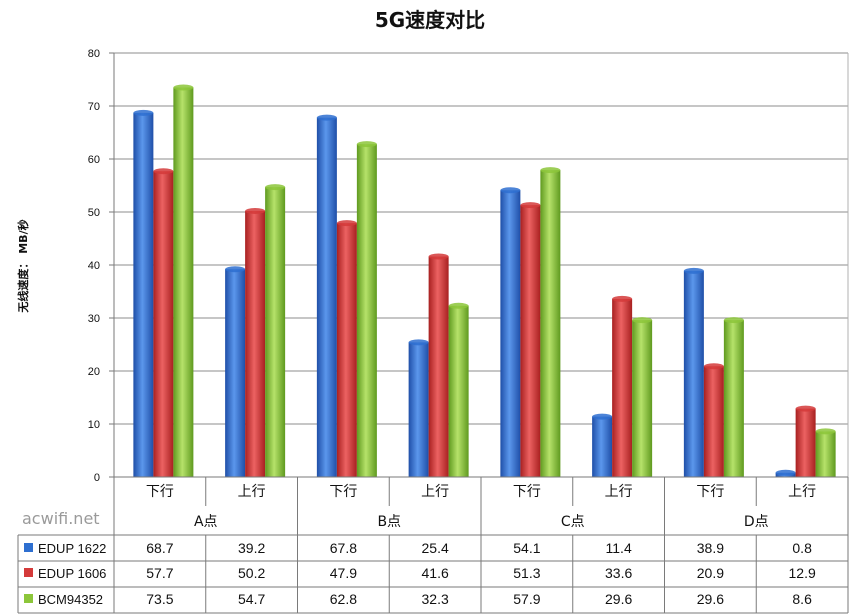 This screenshot has width=854, height=616. Describe the element at coordinates (94, 319) in the screenshot. I see `y-tick-label: 30` at that location.